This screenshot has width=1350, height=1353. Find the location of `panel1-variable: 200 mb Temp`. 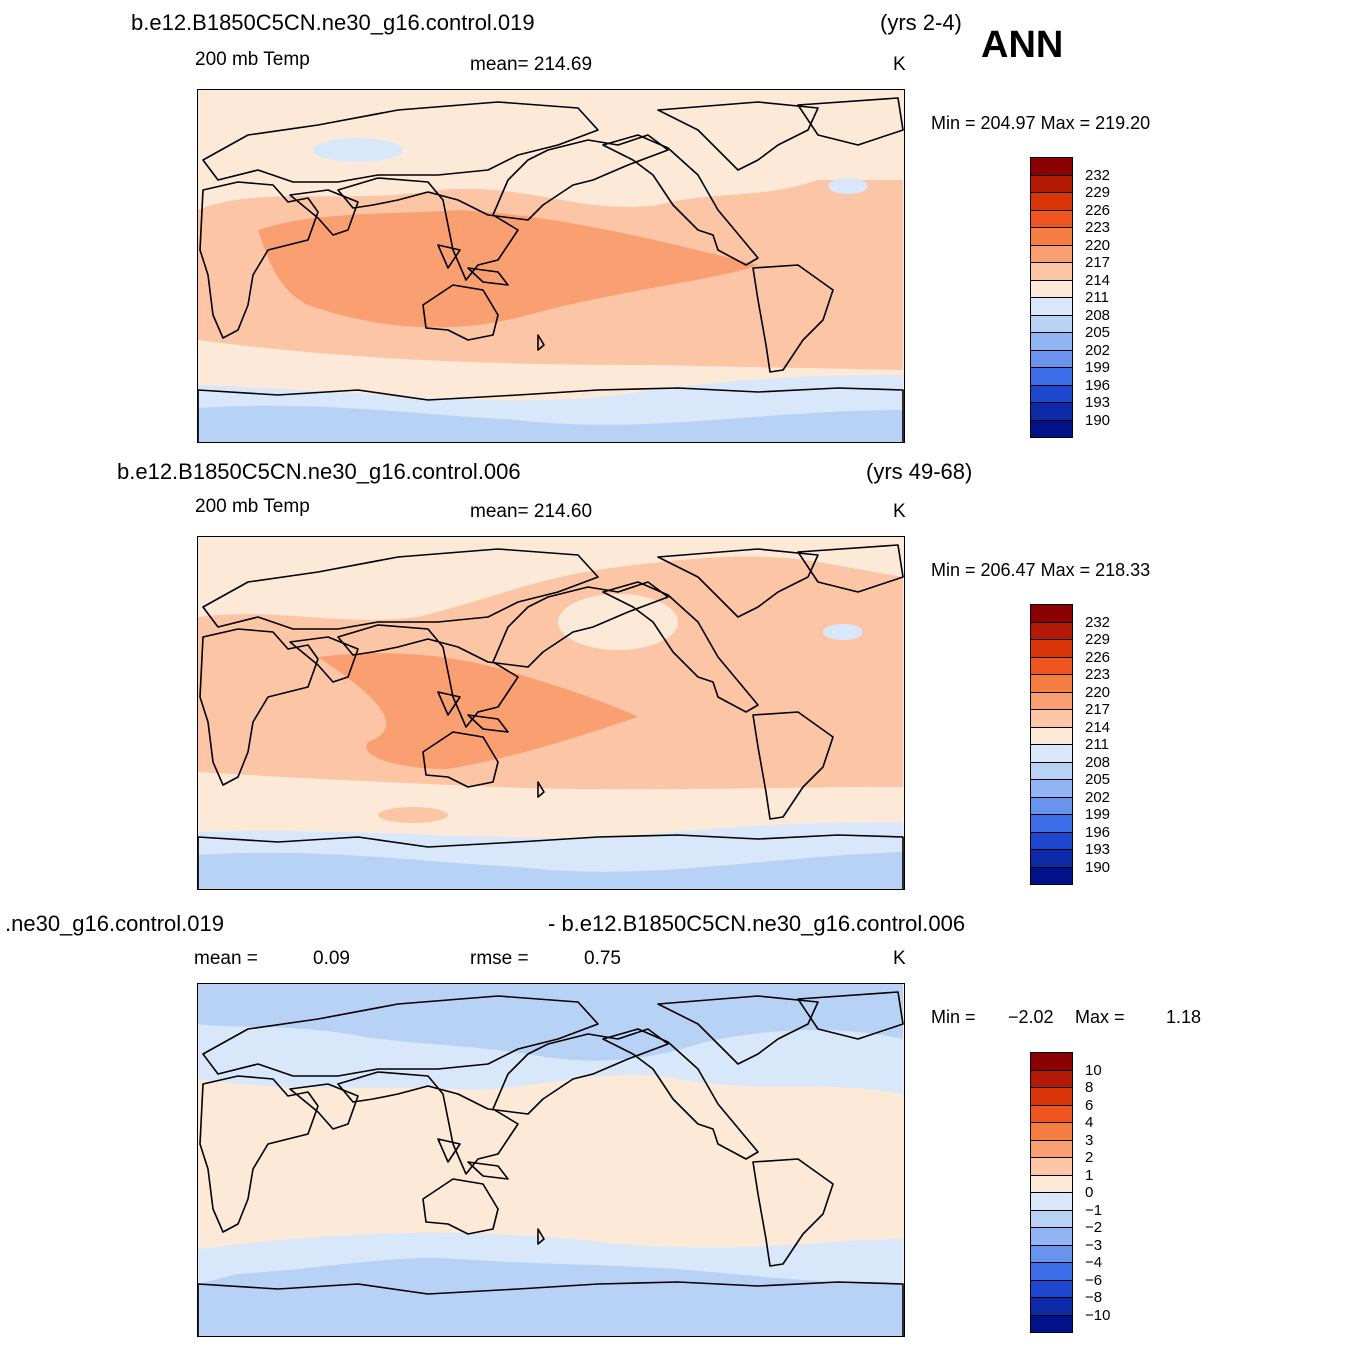

panel1-variable: 200 mb Temp is located at coordinates (252, 59).